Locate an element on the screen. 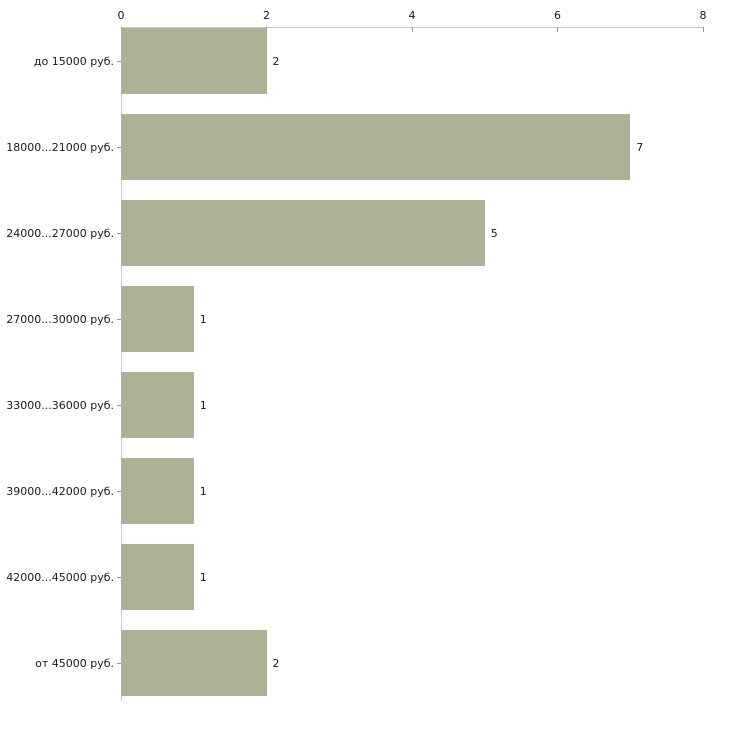 The width and height of the screenshot is (730, 730). y-axis-line is located at coordinates (121, 364).